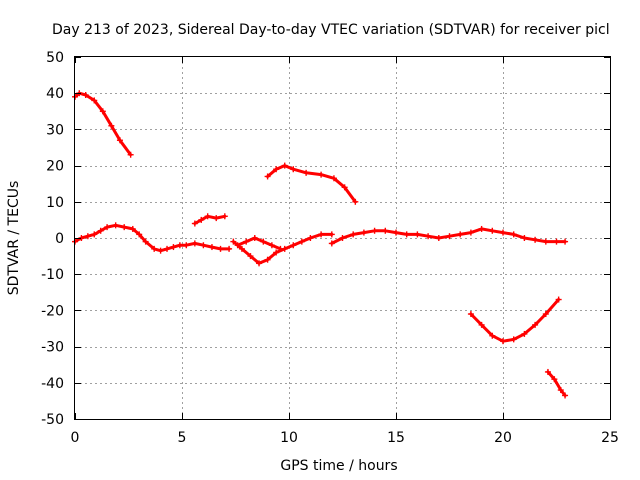 This screenshot has width=640, height=480. Describe the element at coordinates (75, 438) in the screenshot. I see `x-tick-label: 0` at that location.